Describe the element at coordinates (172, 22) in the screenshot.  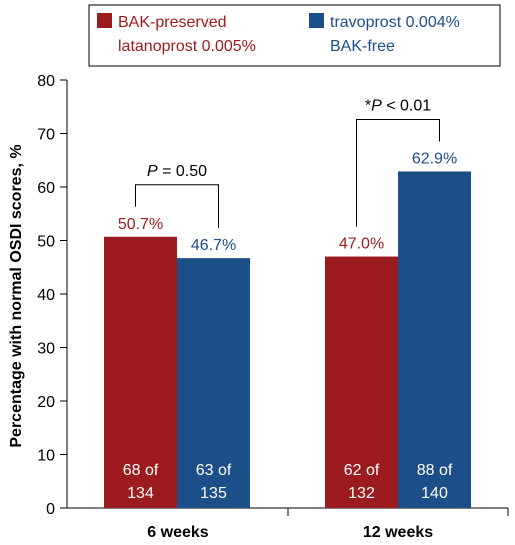
I see `legend-label-1-line1: BAK-preserved` at that location.